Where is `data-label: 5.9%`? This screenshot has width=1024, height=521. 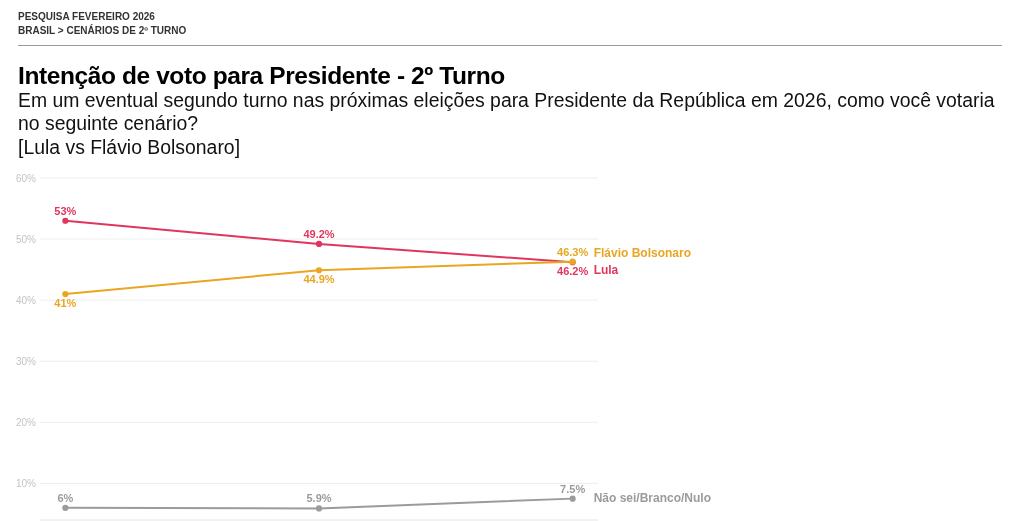
data-label: 5.9% is located at coordinates (319, 498).